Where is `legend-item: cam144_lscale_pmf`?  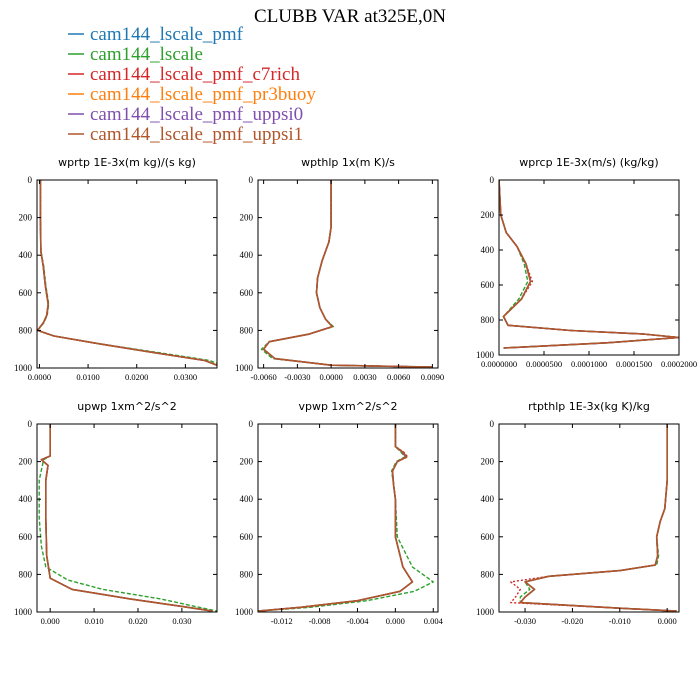 legend-item: cam144_lscale_pmf is located at coordinates (156, 34).